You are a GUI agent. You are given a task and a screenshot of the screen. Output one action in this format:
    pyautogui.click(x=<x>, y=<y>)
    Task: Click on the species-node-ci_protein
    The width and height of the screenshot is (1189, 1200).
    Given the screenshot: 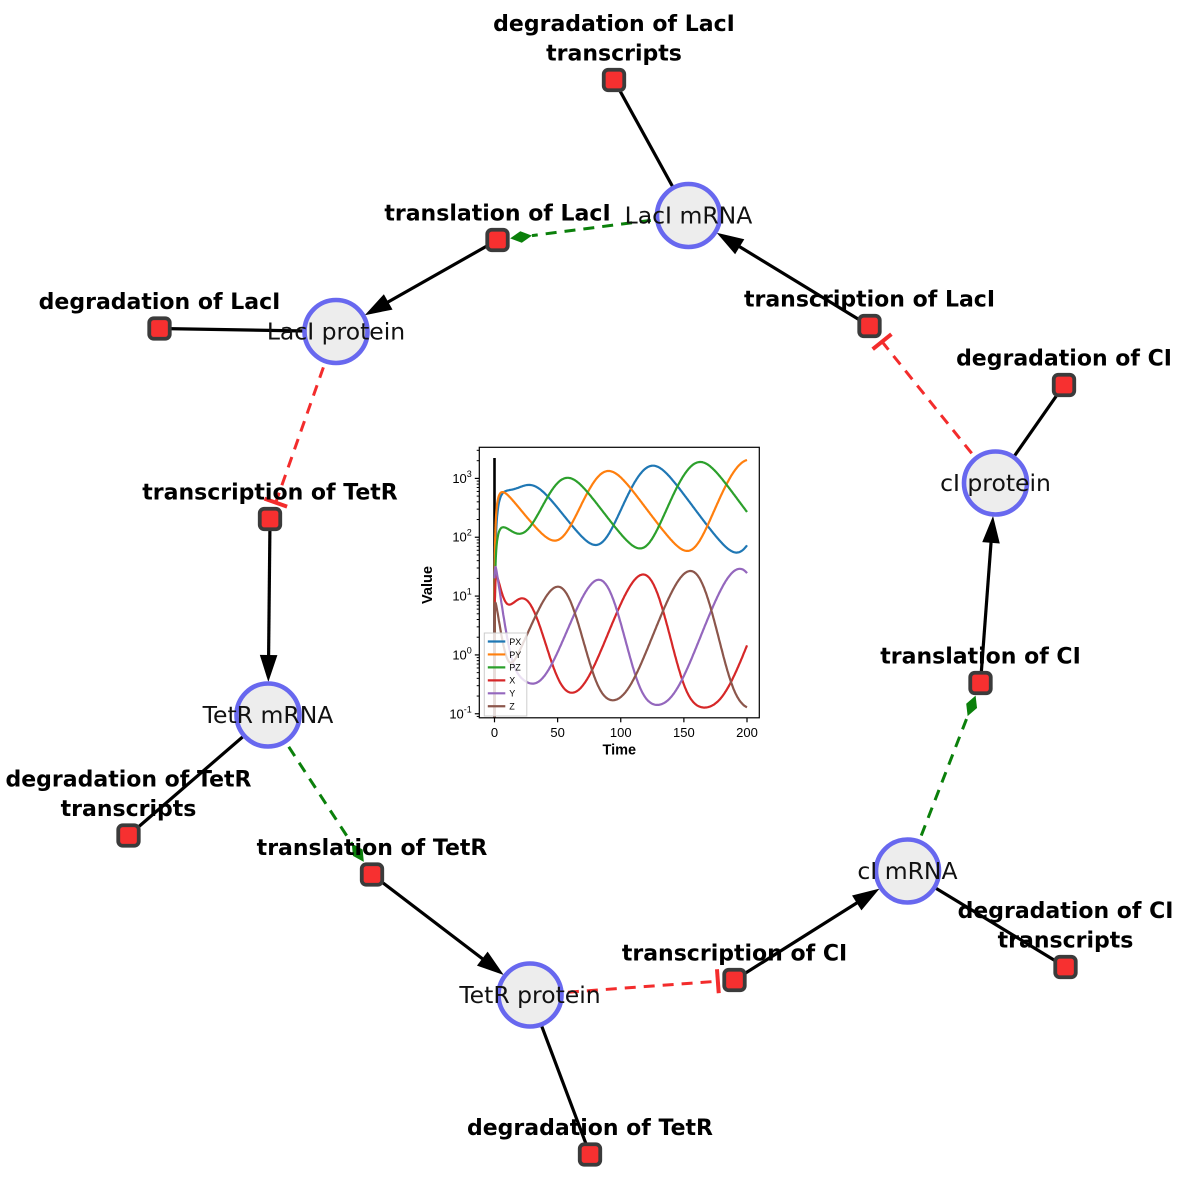 What is the action you would take?
    pyautogui.click(x=995, y=483)
    